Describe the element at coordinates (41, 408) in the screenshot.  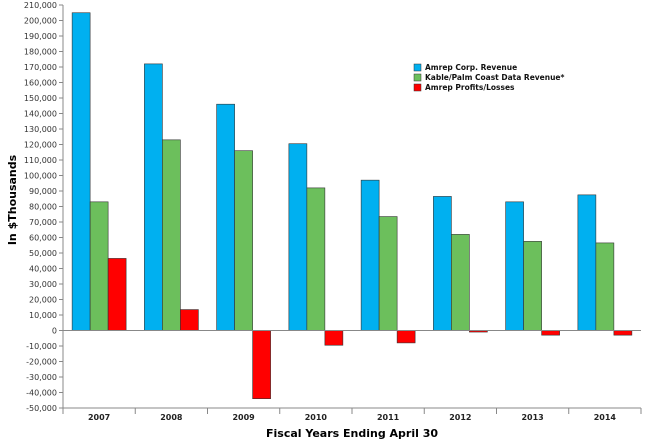
I see `y-tick-label: -50,000` at that location.